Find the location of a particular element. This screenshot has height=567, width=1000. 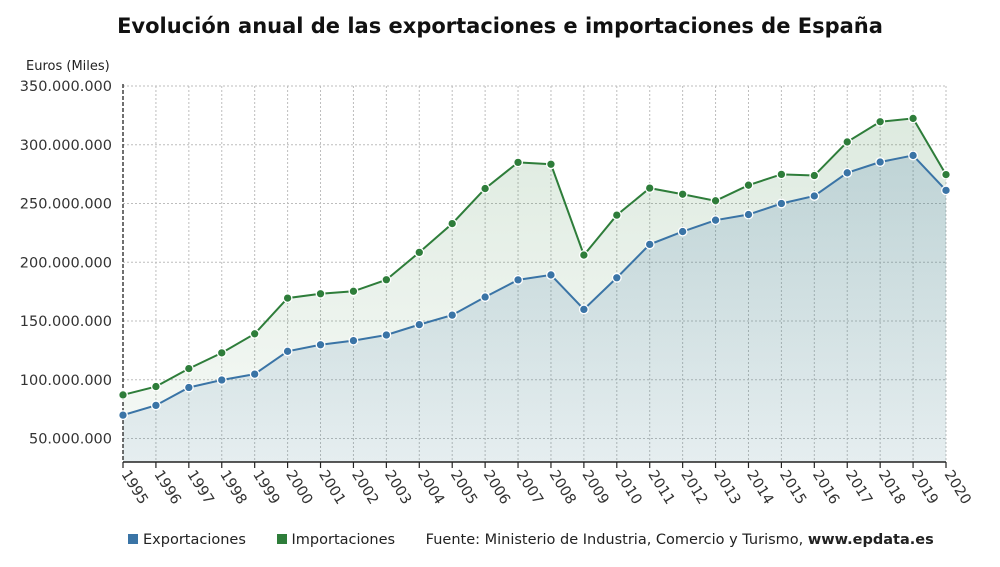

x-tick-label: 2004 is located at coordinates (430, 488).